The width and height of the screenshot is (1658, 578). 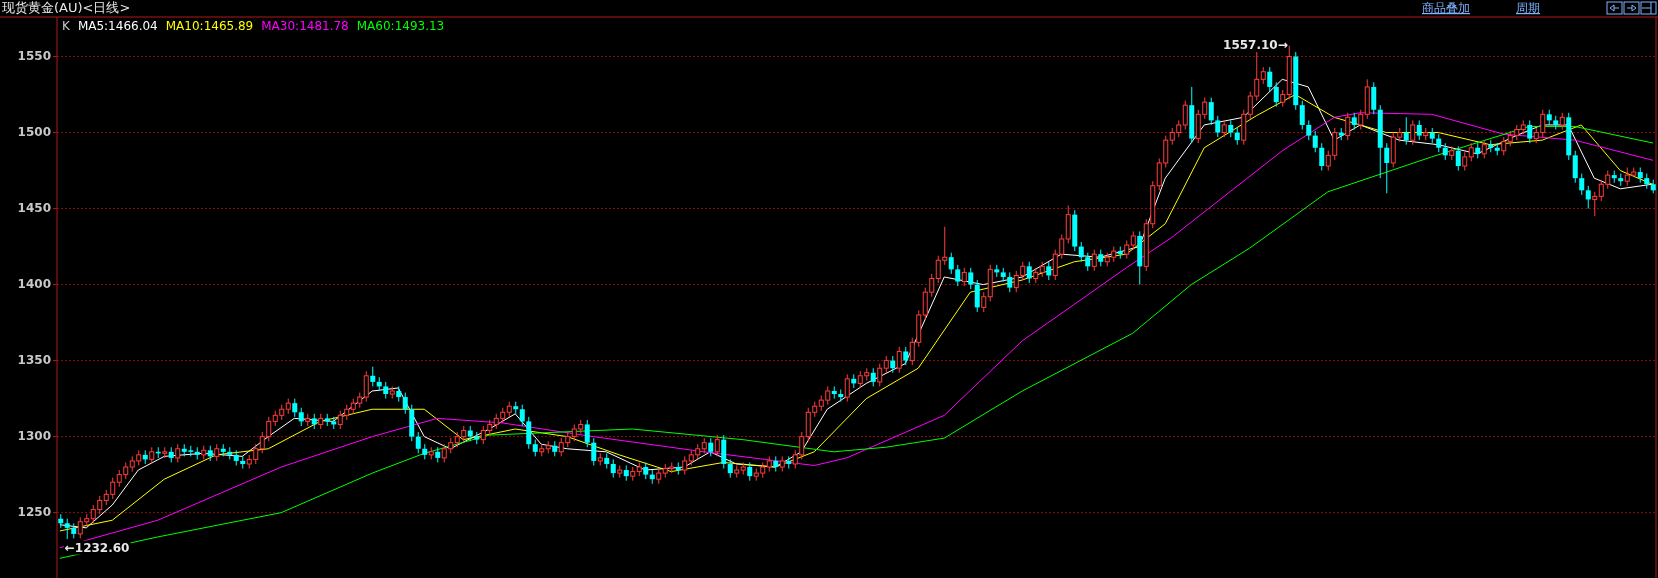 I want to click on legend: K MA5:1466.04 MA10:1465.89 MA30:1481.78 MA60:1493.13, so click(x=253, y=25).